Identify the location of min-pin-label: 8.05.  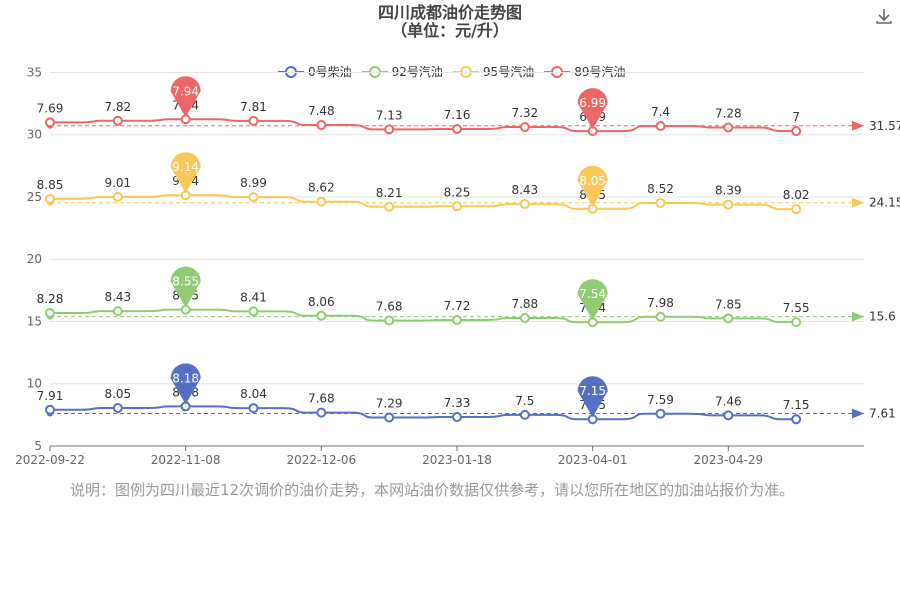
(592, 181).